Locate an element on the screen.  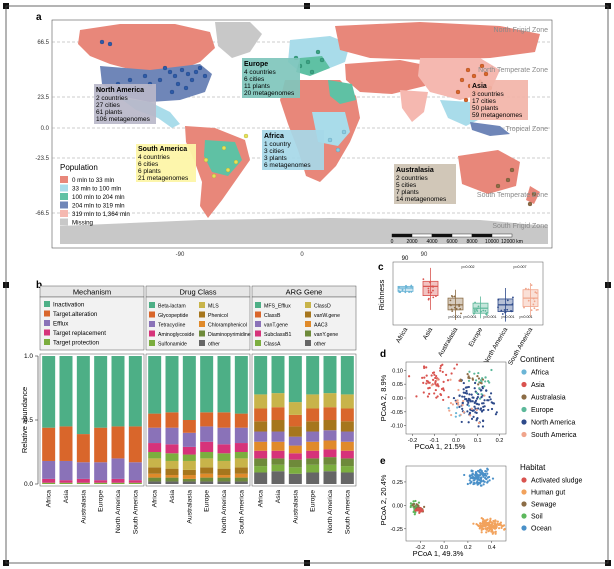
svg-text: North America is located at coordinates (120, 90).